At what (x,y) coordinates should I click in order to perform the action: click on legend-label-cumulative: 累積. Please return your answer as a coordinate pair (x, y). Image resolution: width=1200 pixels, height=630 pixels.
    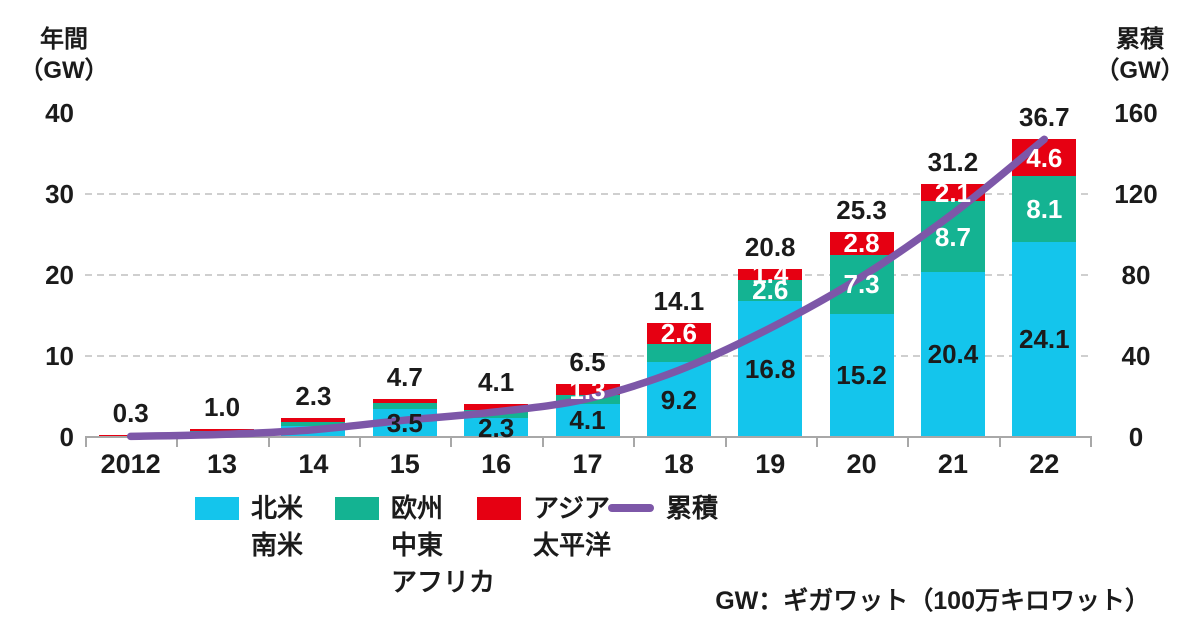
    Looking at the image, I should click on (692, 508).